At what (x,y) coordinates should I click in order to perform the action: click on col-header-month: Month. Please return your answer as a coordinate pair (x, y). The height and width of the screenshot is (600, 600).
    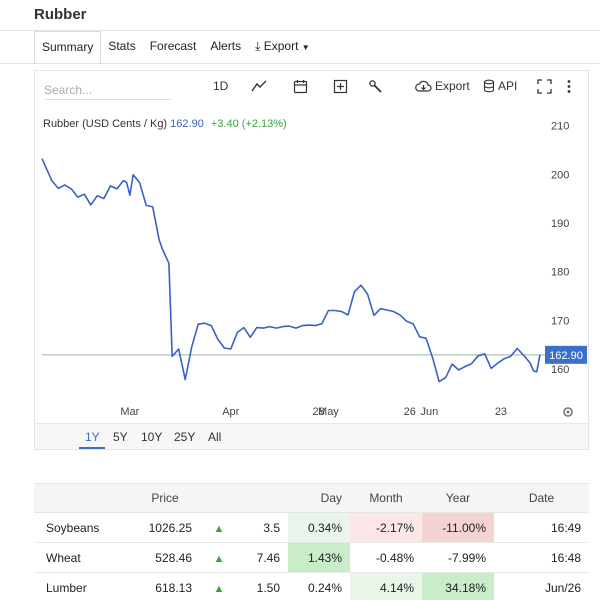
    Looking at the image, I should click on (386, 498).